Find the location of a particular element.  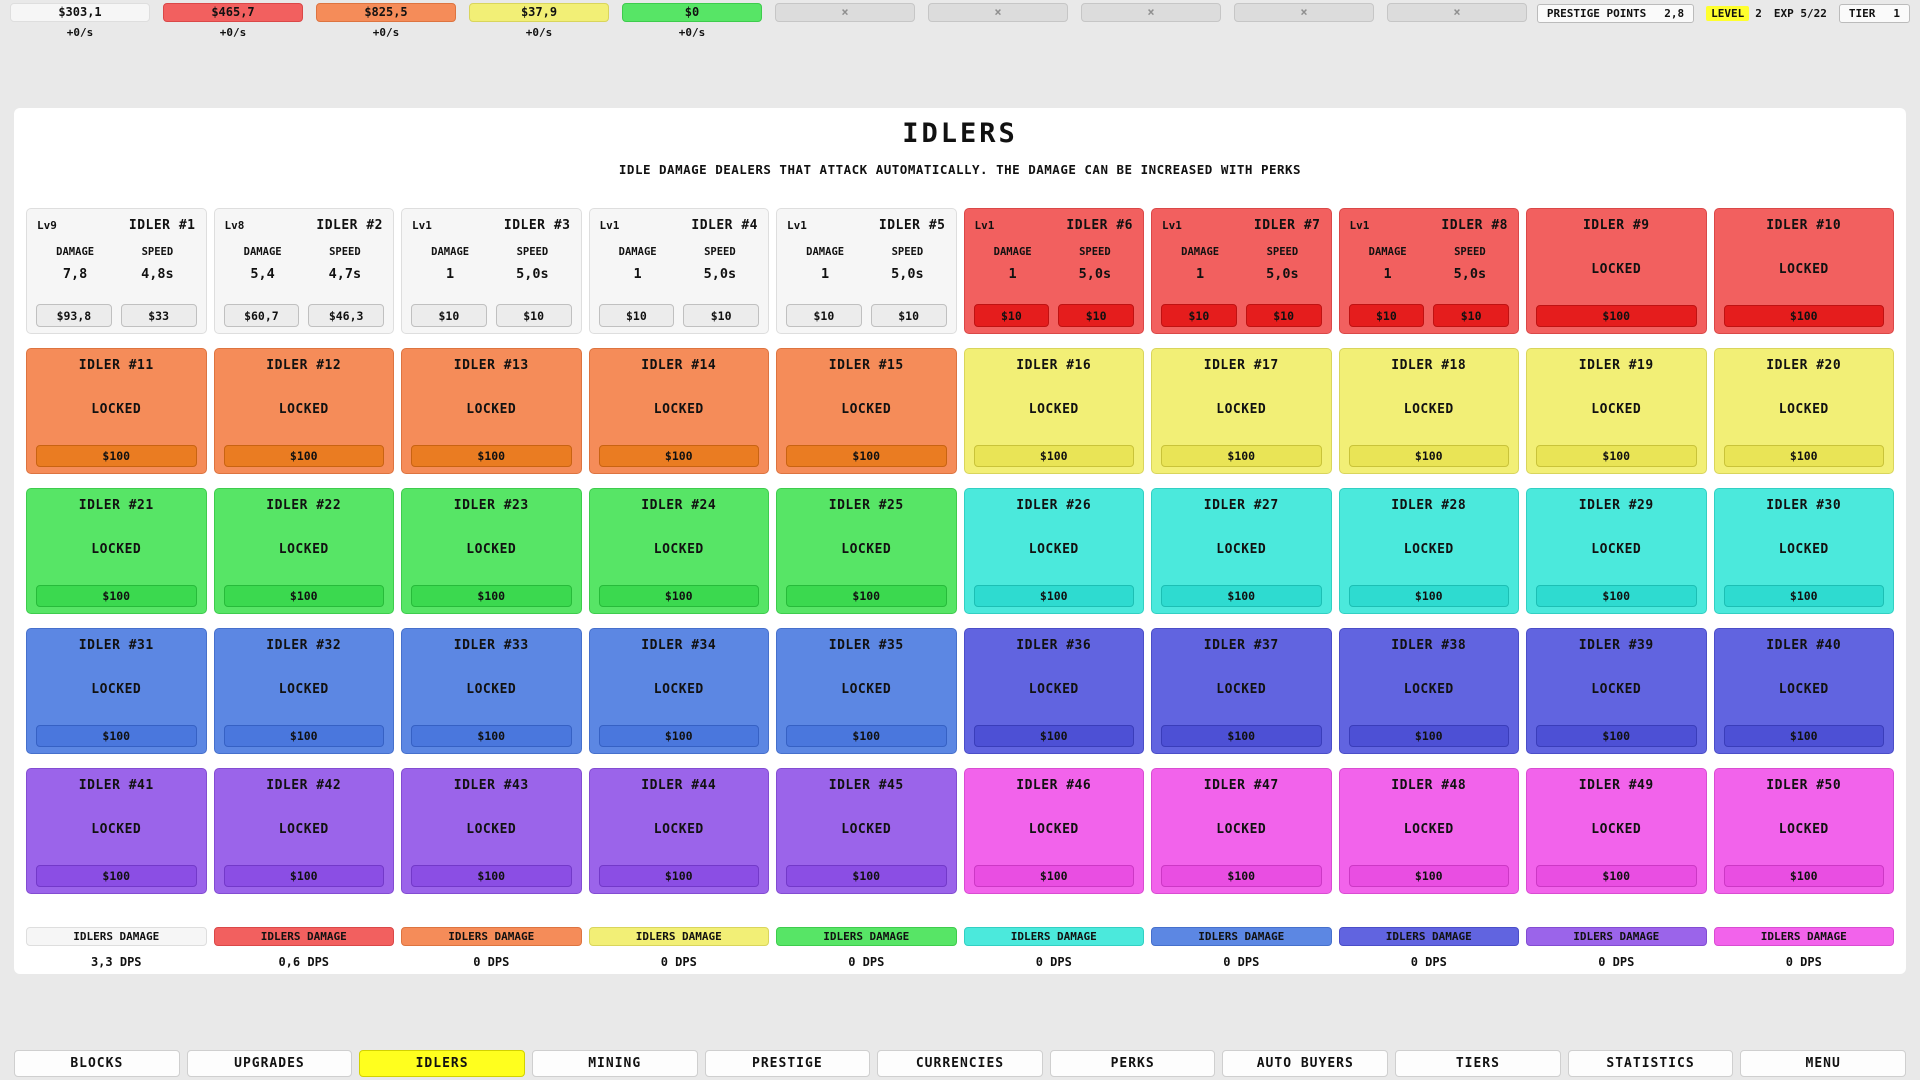

currency-rate: +0/s is located at coordinates (692, 32).